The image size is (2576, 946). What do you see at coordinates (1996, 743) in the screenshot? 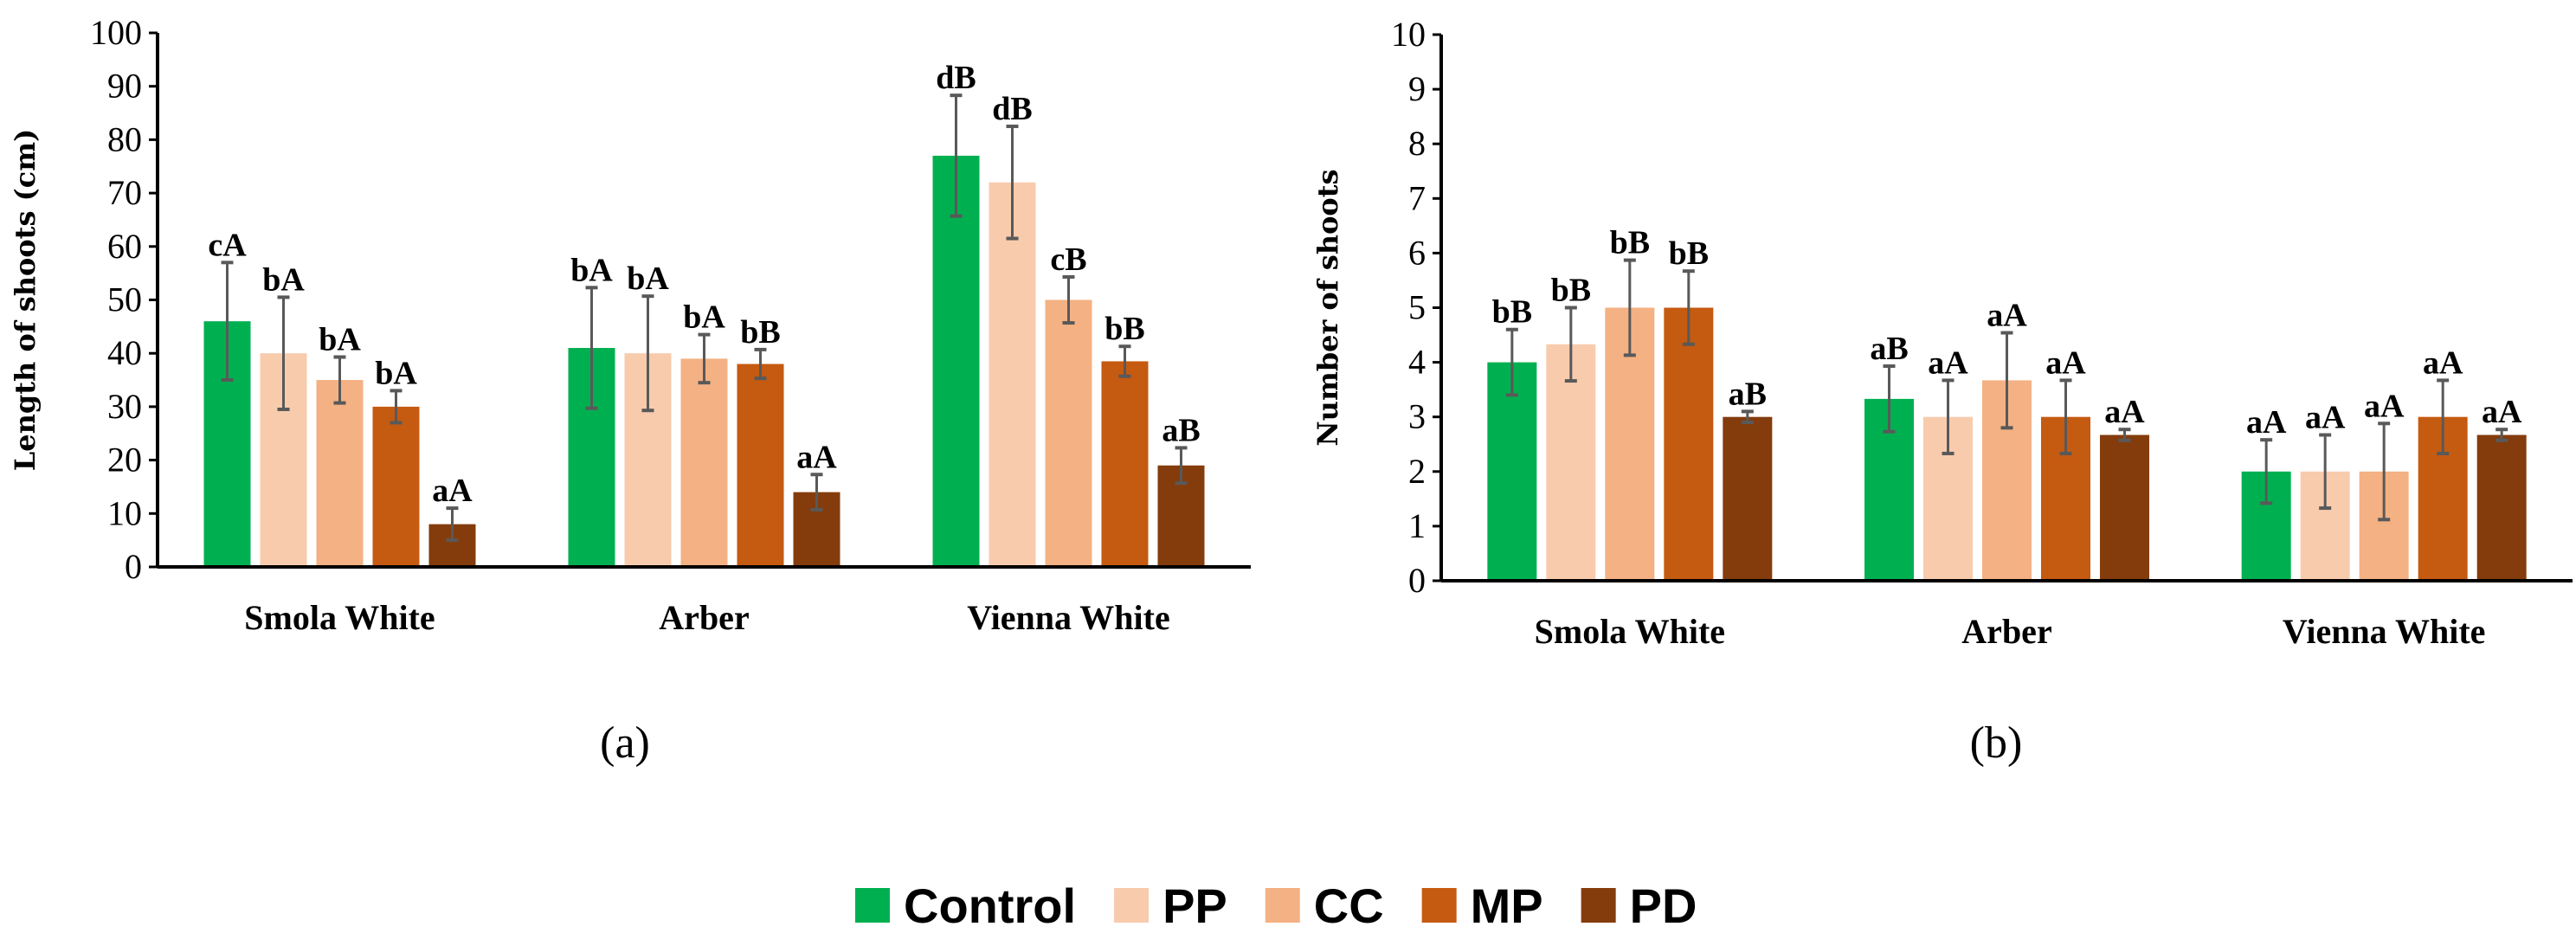
I see `panel-caption: (b)` at bounding box center [1996, 743].